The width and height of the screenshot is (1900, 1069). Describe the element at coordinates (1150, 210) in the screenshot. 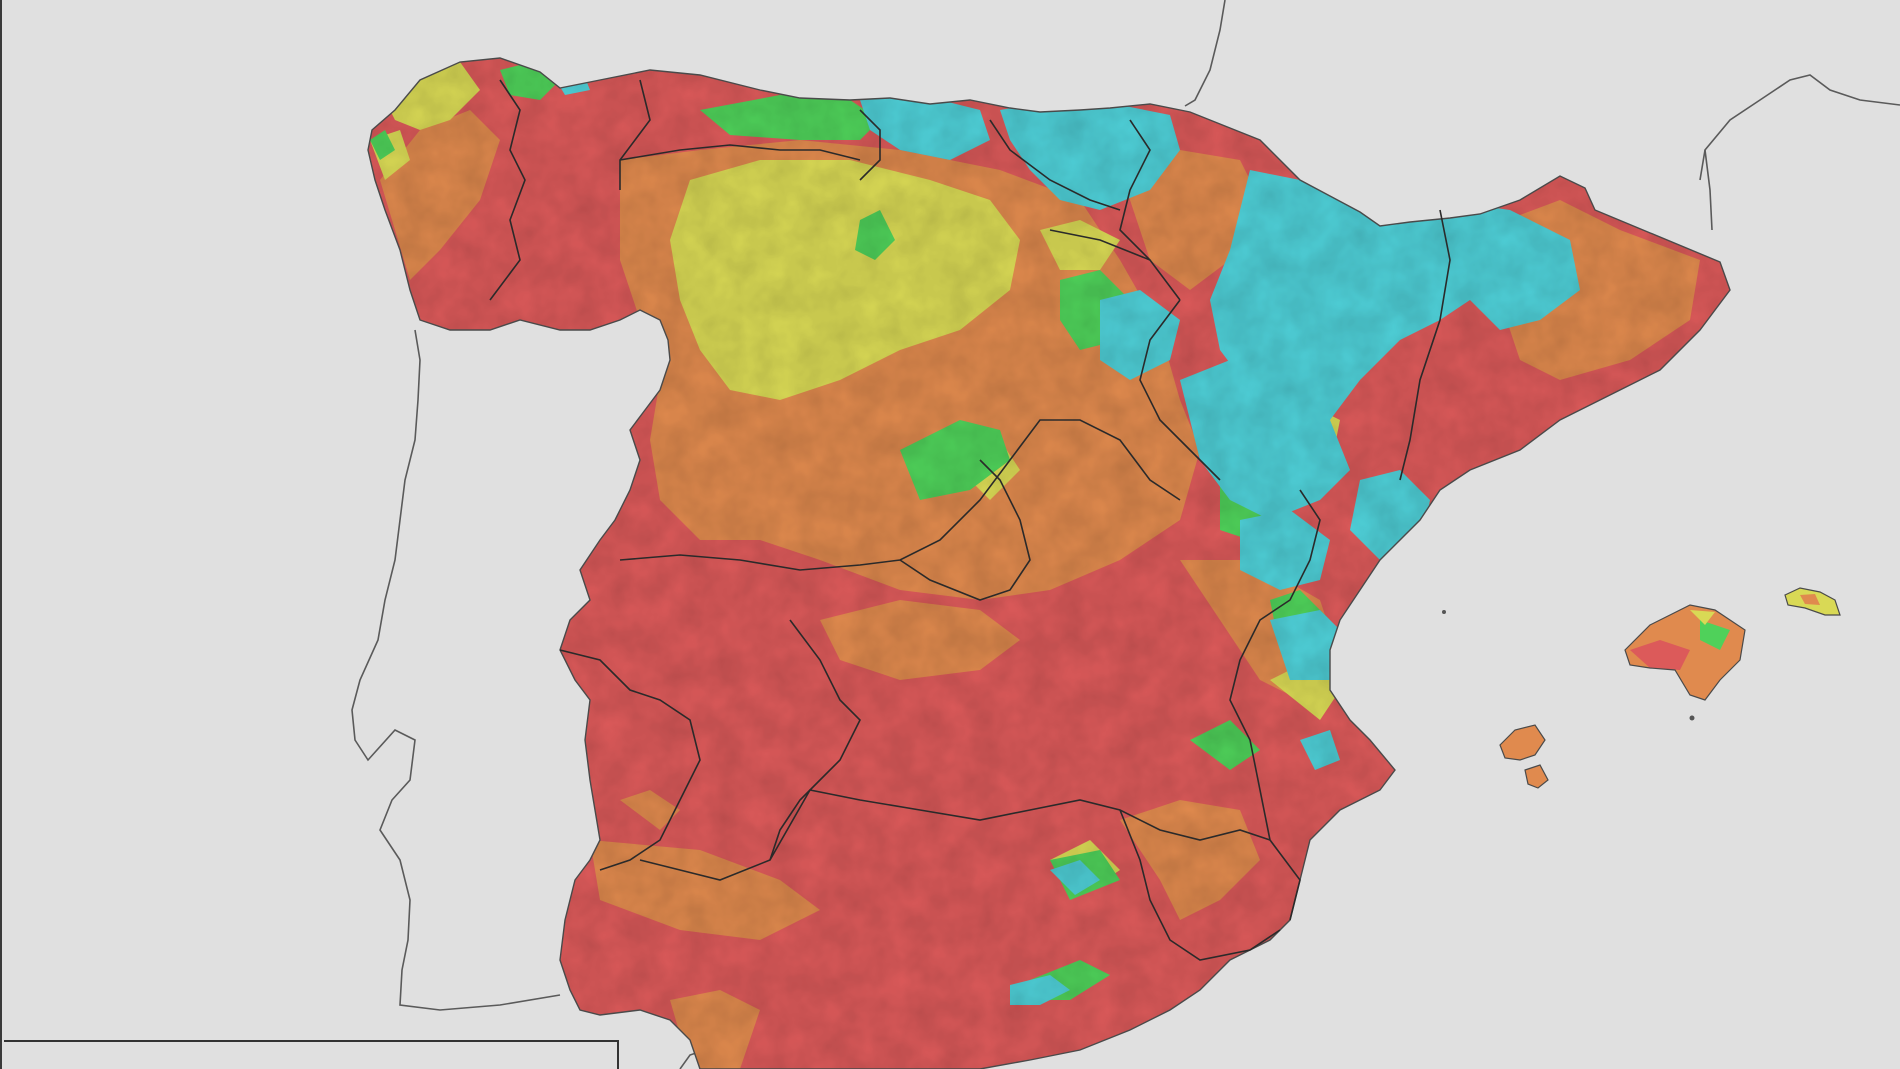

I see `border-navarra` at that location.